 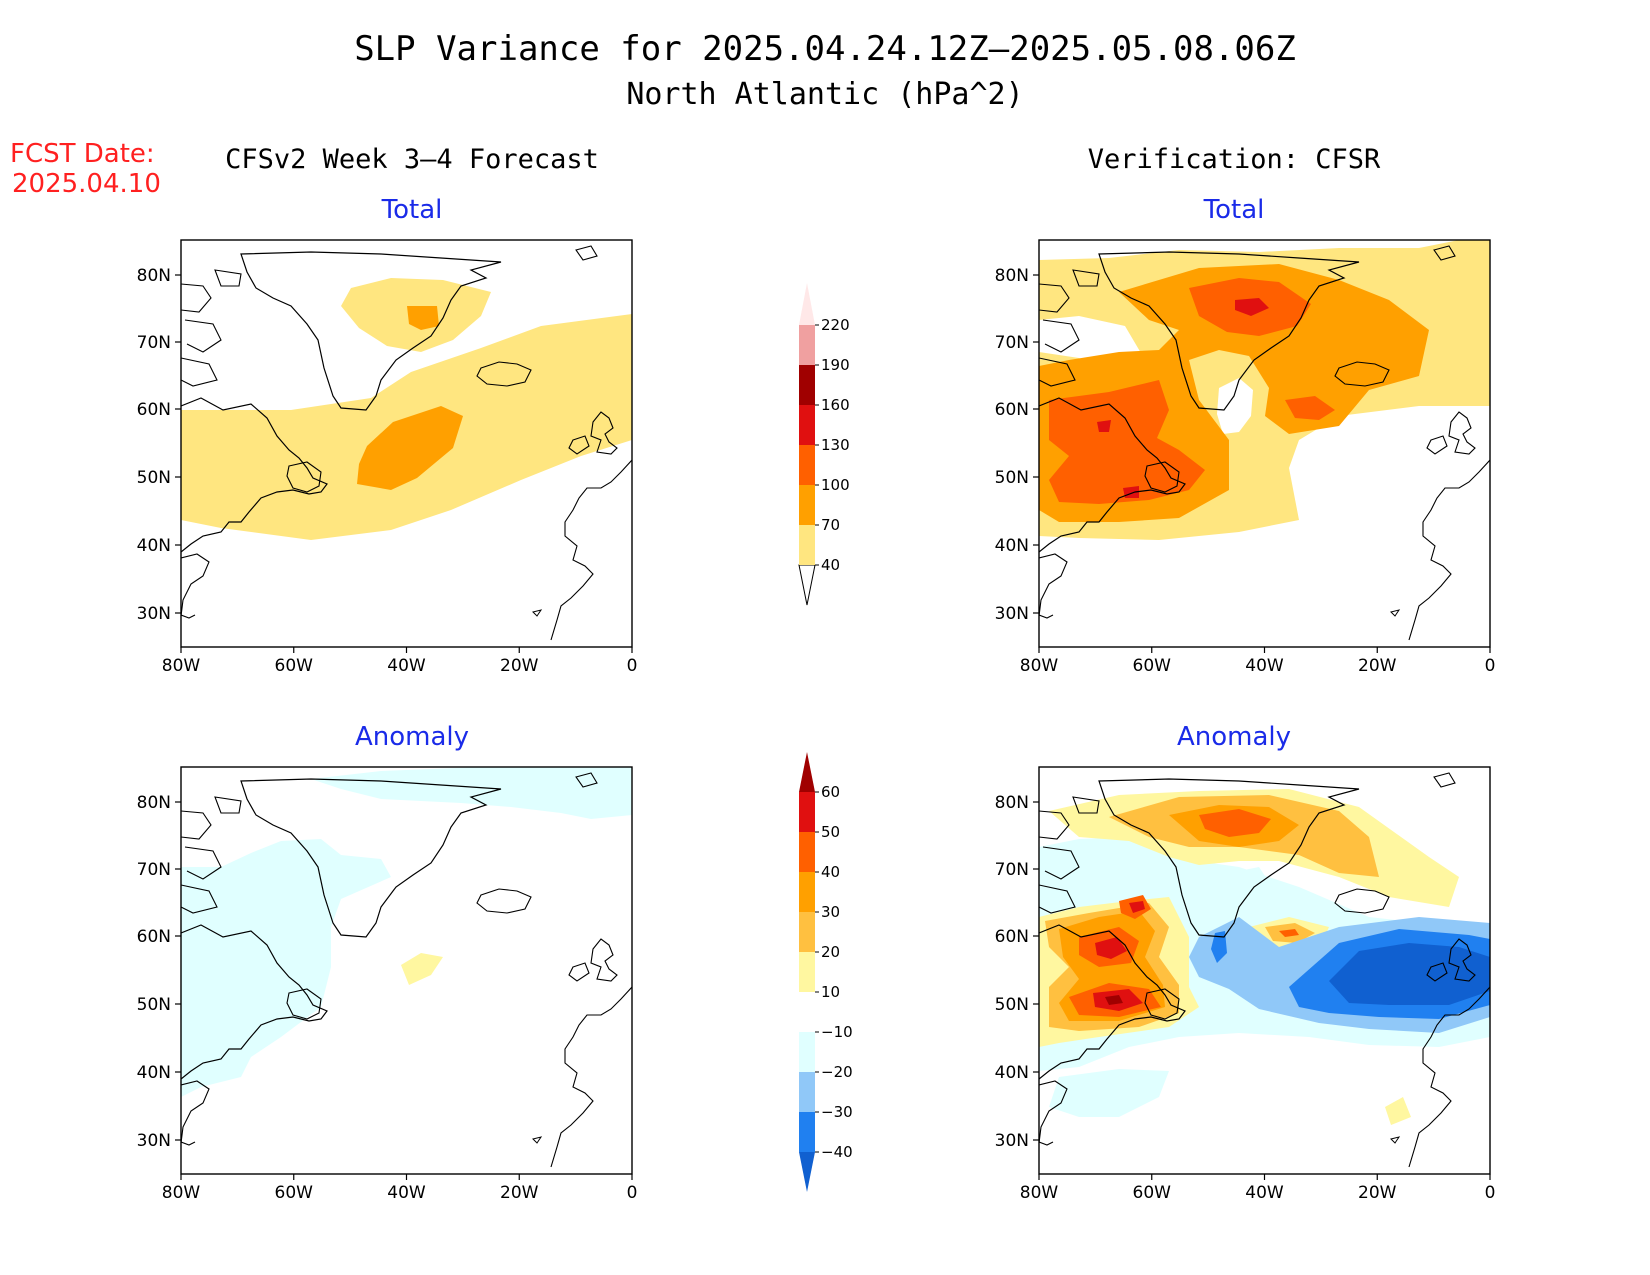 I want to click on colorbar-label: 30, so click(x=830, y=912).